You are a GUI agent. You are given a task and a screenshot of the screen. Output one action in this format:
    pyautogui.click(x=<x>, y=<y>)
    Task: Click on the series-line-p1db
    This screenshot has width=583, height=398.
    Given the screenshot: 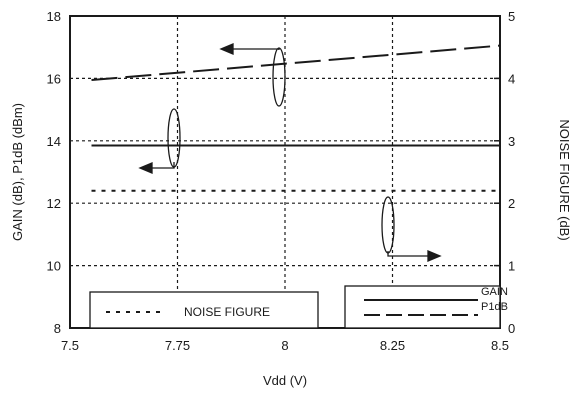 What is the action you would take?
    pyautogui.click(x=296, y=62)
    